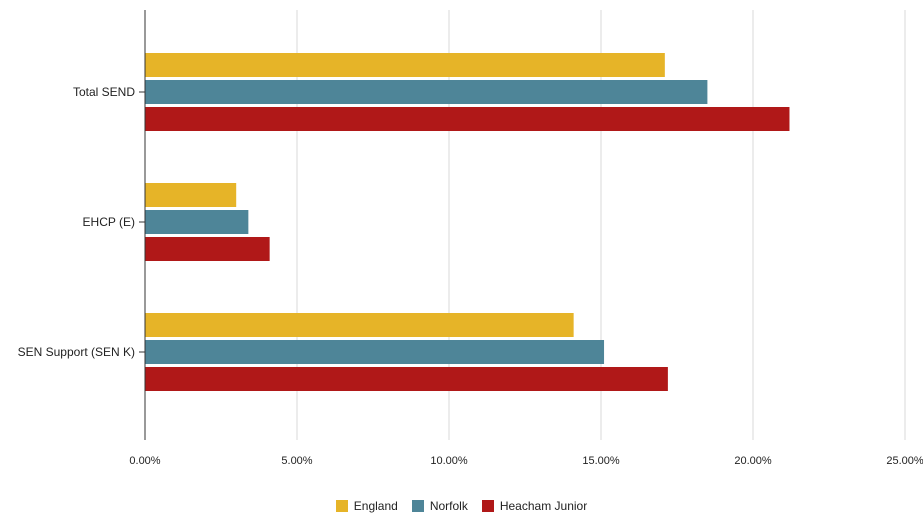 Image resolution: width=923 pixels, height=516 pixels. Describe the element at coordinates (207, 249) in the screenshot. I see `bar-heacham-junior-ehcp-e` at that location.